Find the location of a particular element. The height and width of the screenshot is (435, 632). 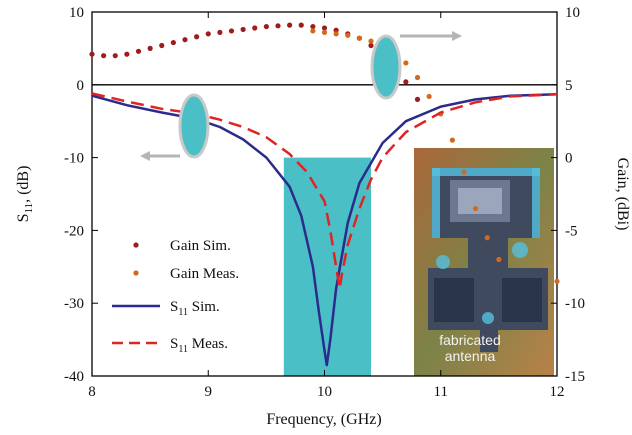

y-left-tick-label: 0 is located at coordinates (81, 86).